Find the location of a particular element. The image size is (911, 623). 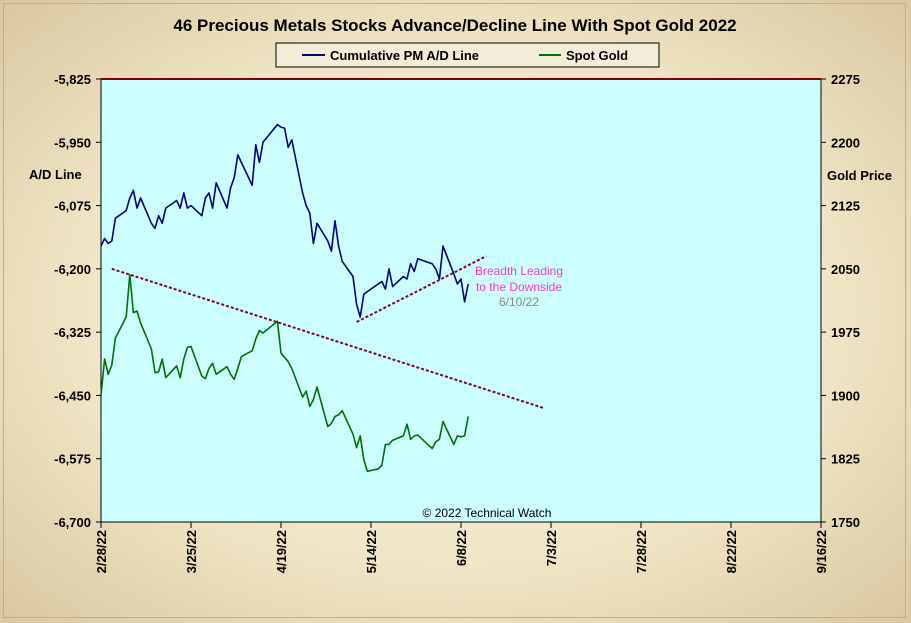

left-tick-label: -6,200 is located at coordinates (72, 269).